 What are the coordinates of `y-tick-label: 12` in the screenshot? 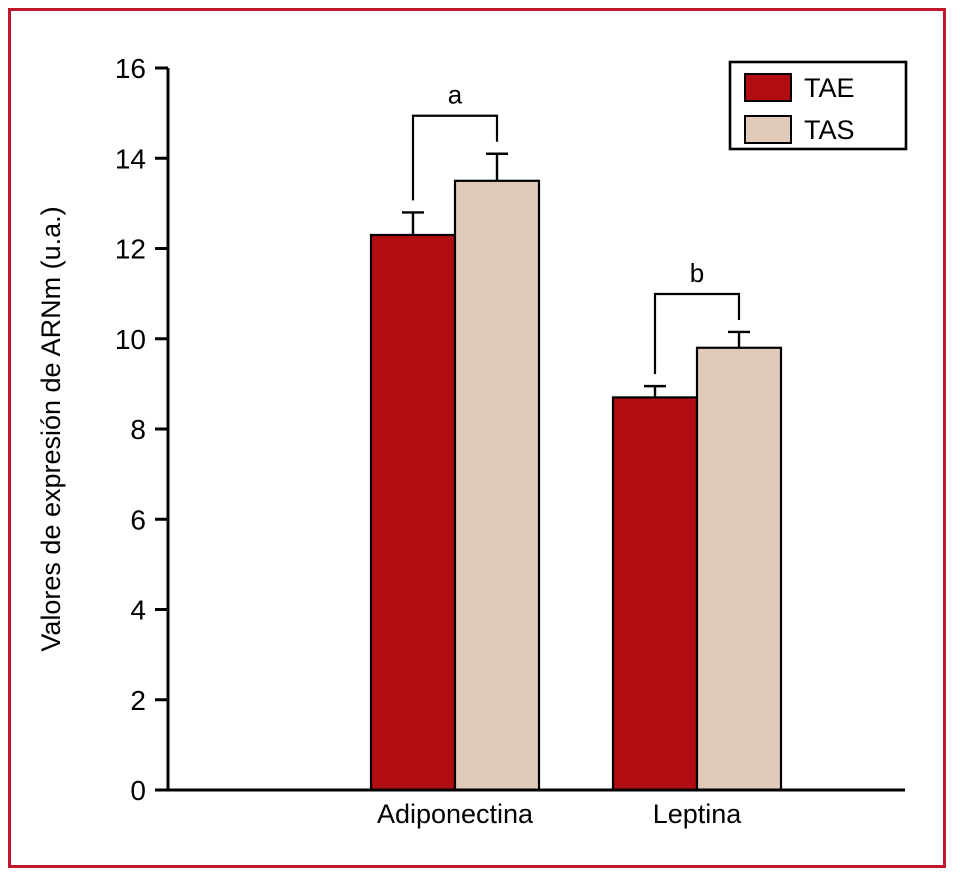 It's located at (130, 249).